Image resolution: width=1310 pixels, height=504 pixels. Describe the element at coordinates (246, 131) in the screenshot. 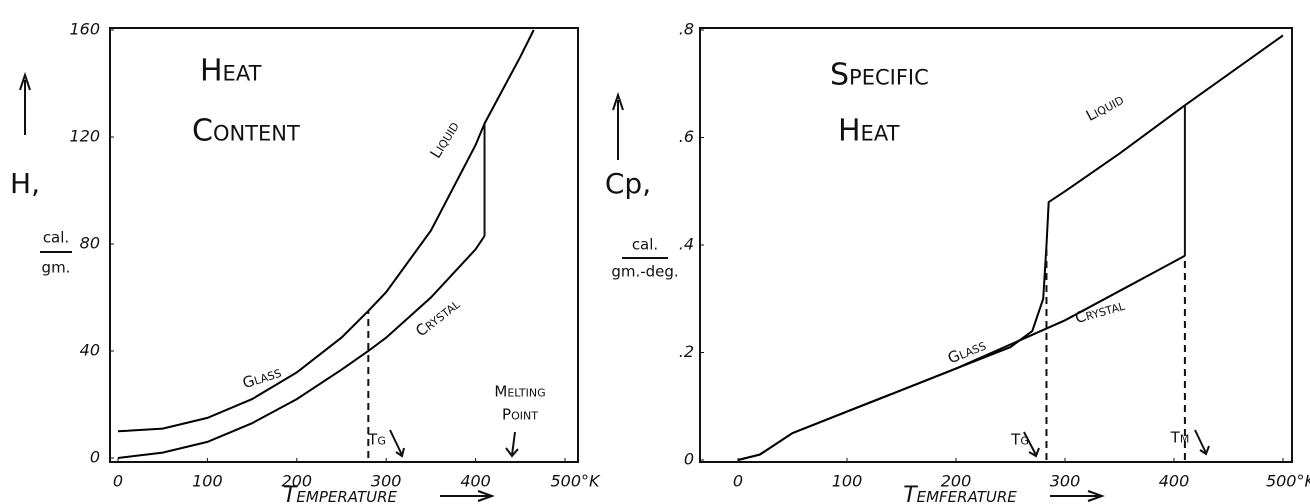

I see `chart-title: Content` at that location.